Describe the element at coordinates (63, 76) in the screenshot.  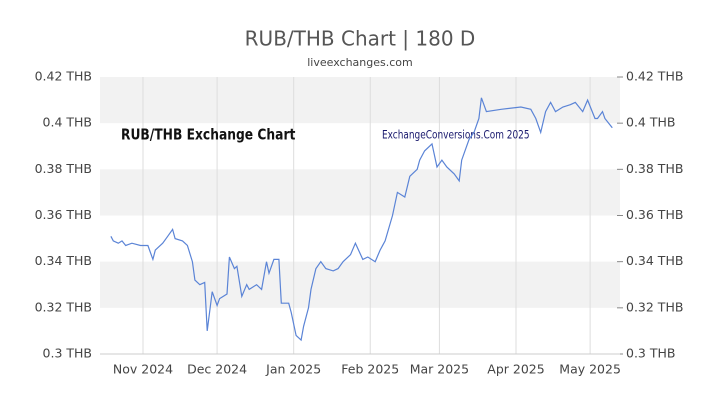
I see `y-tick-label: 0.42 THB` at that location.